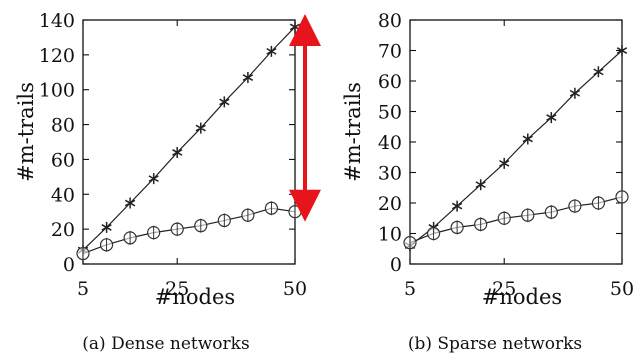 This screenshot has width=633, height=359. I want to click on y-tick-label: 100, so click(57, 91).